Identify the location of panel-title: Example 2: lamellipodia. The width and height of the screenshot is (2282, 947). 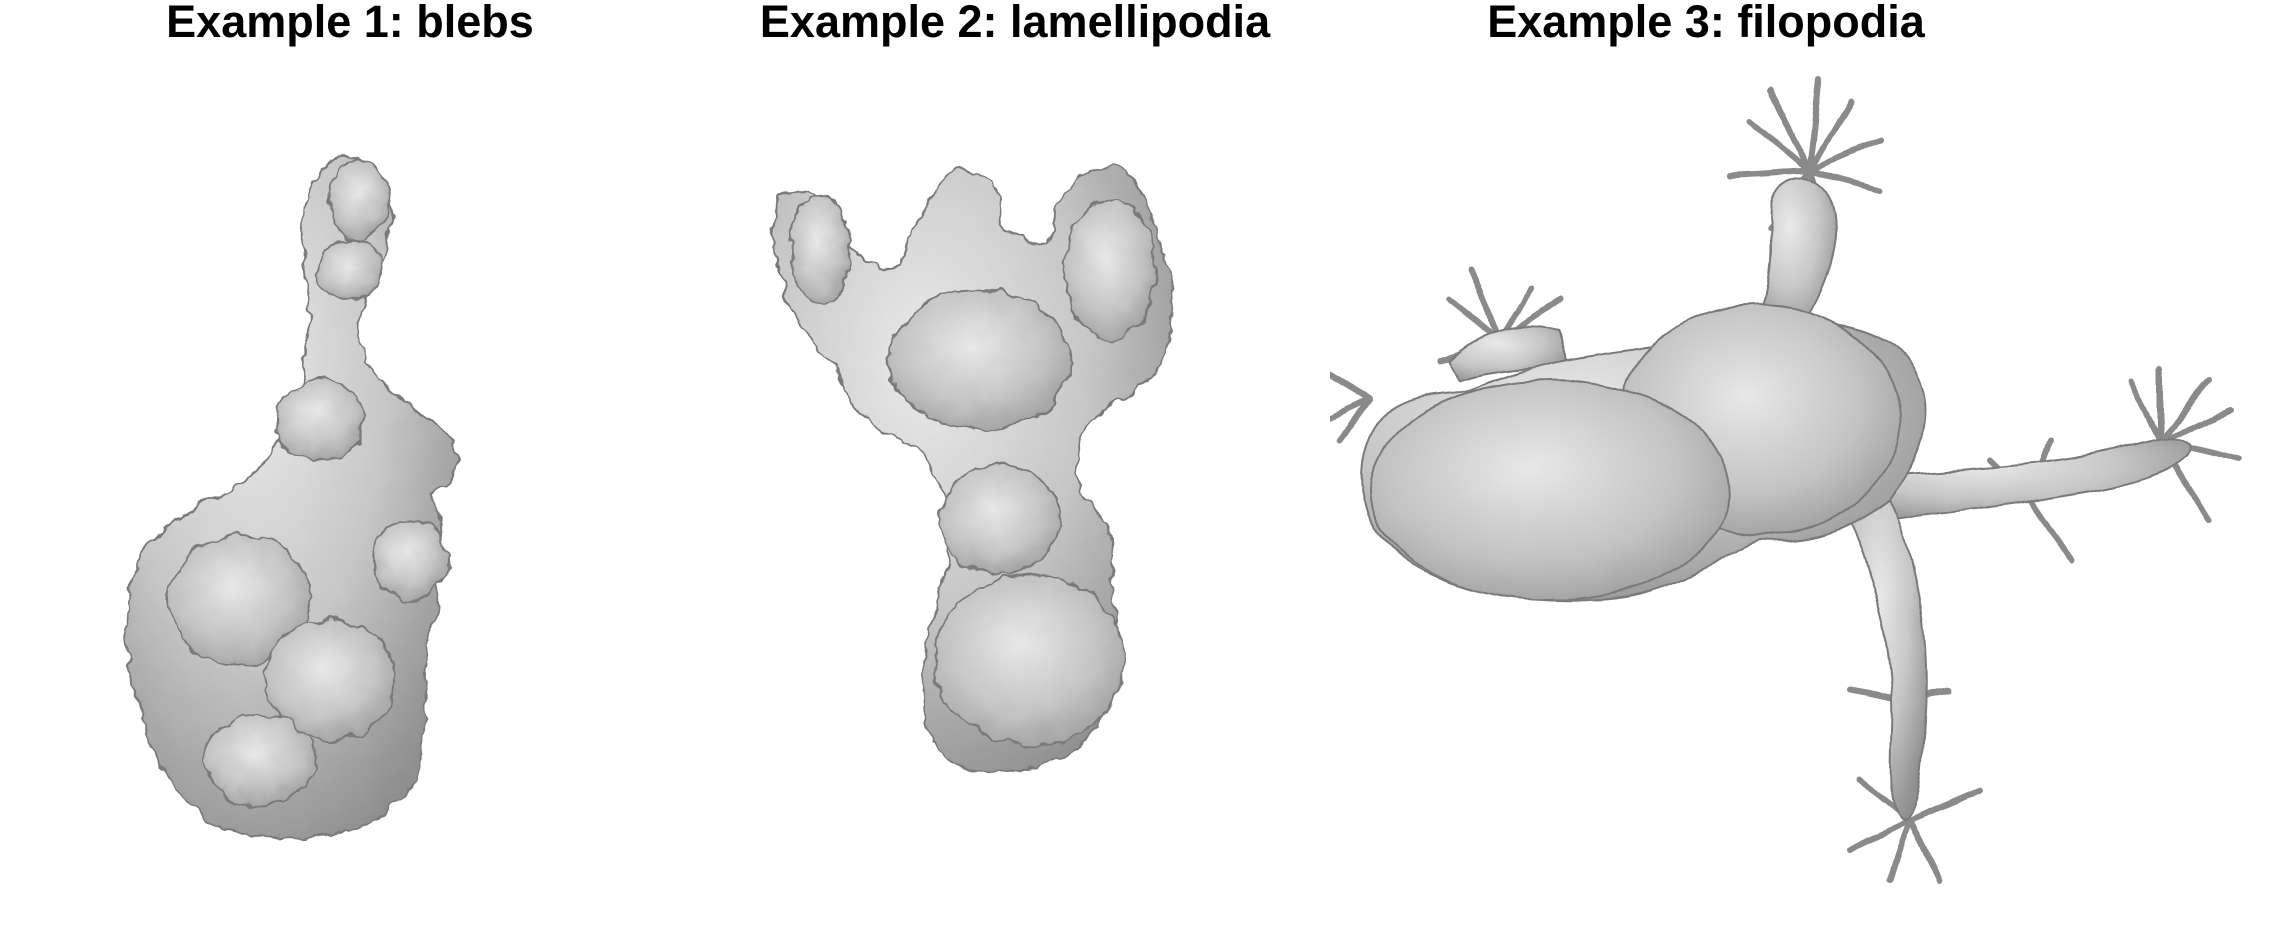
(1015, 23).